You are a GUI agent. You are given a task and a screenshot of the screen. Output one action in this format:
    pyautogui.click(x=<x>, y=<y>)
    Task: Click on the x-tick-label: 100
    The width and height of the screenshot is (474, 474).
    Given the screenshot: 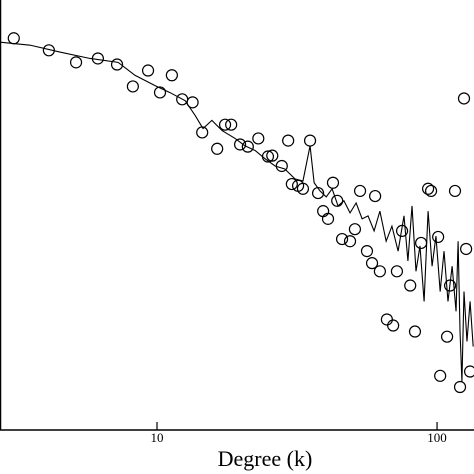 What is the action you would take?
    pyautogui.click(x=437, y=437)
    